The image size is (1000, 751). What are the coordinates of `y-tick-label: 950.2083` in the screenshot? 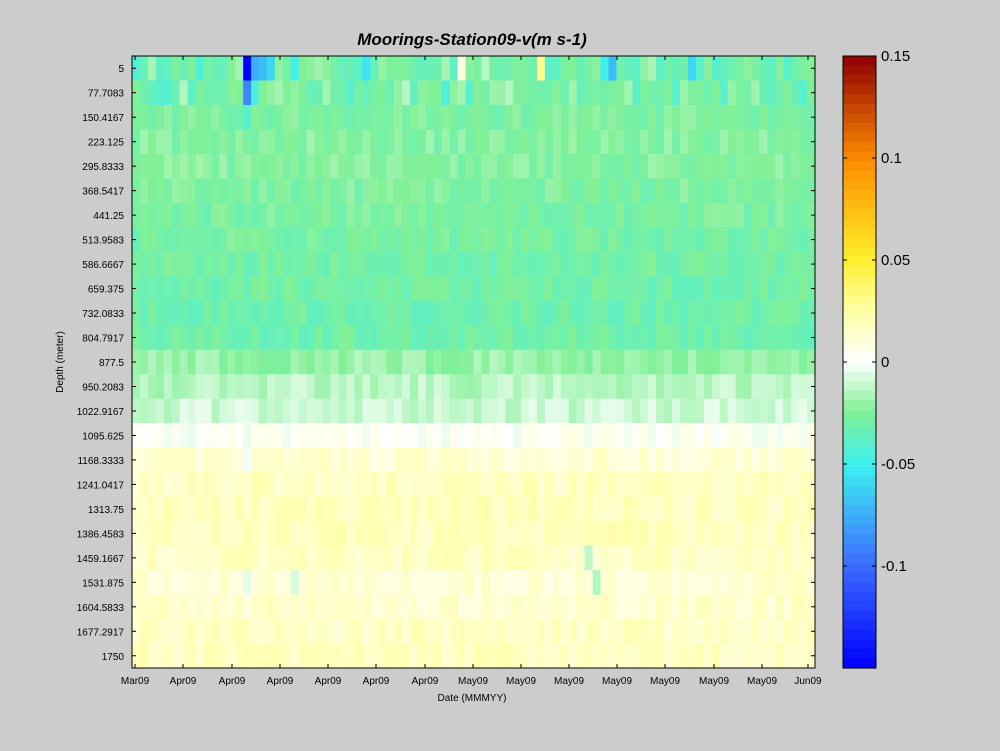 It's located at (103, 387).